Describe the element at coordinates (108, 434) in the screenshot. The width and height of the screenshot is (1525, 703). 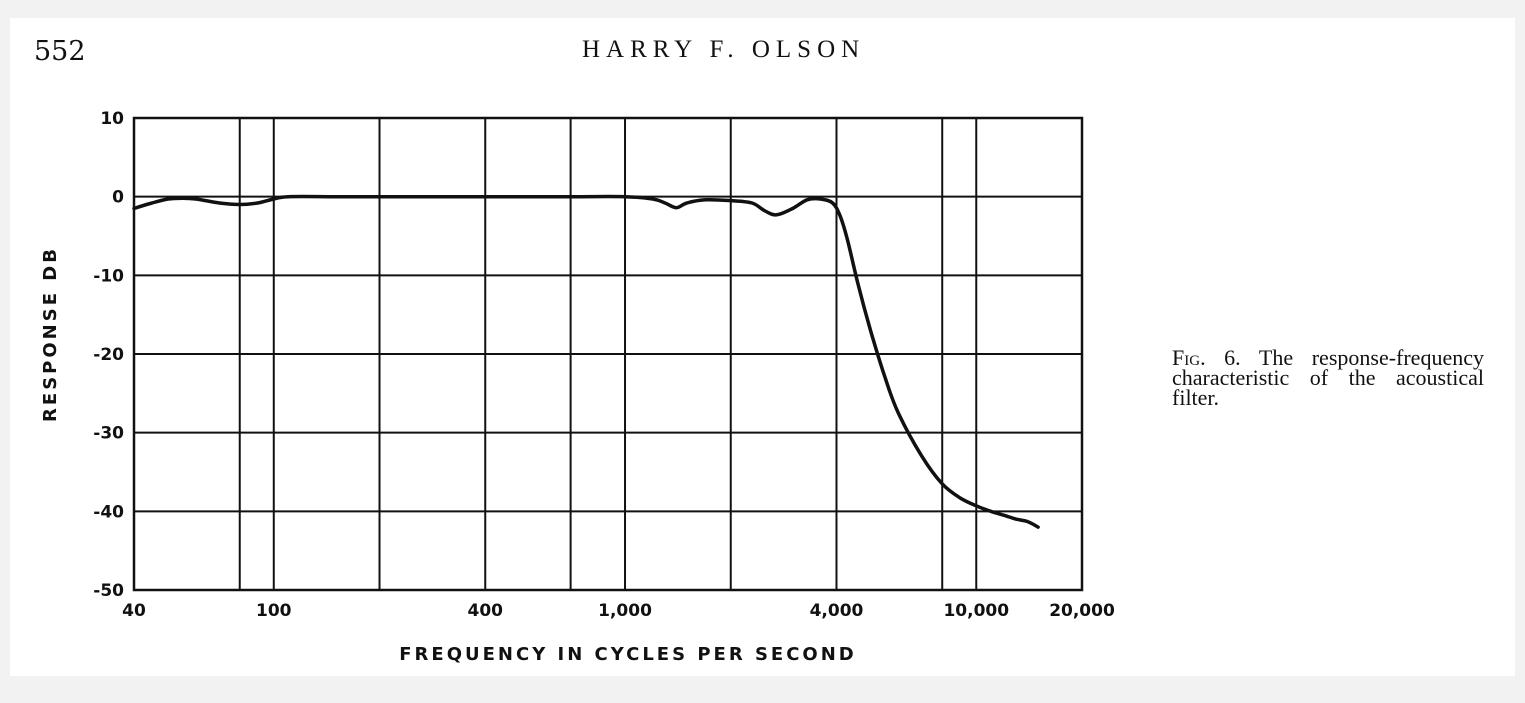
I see `y-tick-label: -30` at that location.